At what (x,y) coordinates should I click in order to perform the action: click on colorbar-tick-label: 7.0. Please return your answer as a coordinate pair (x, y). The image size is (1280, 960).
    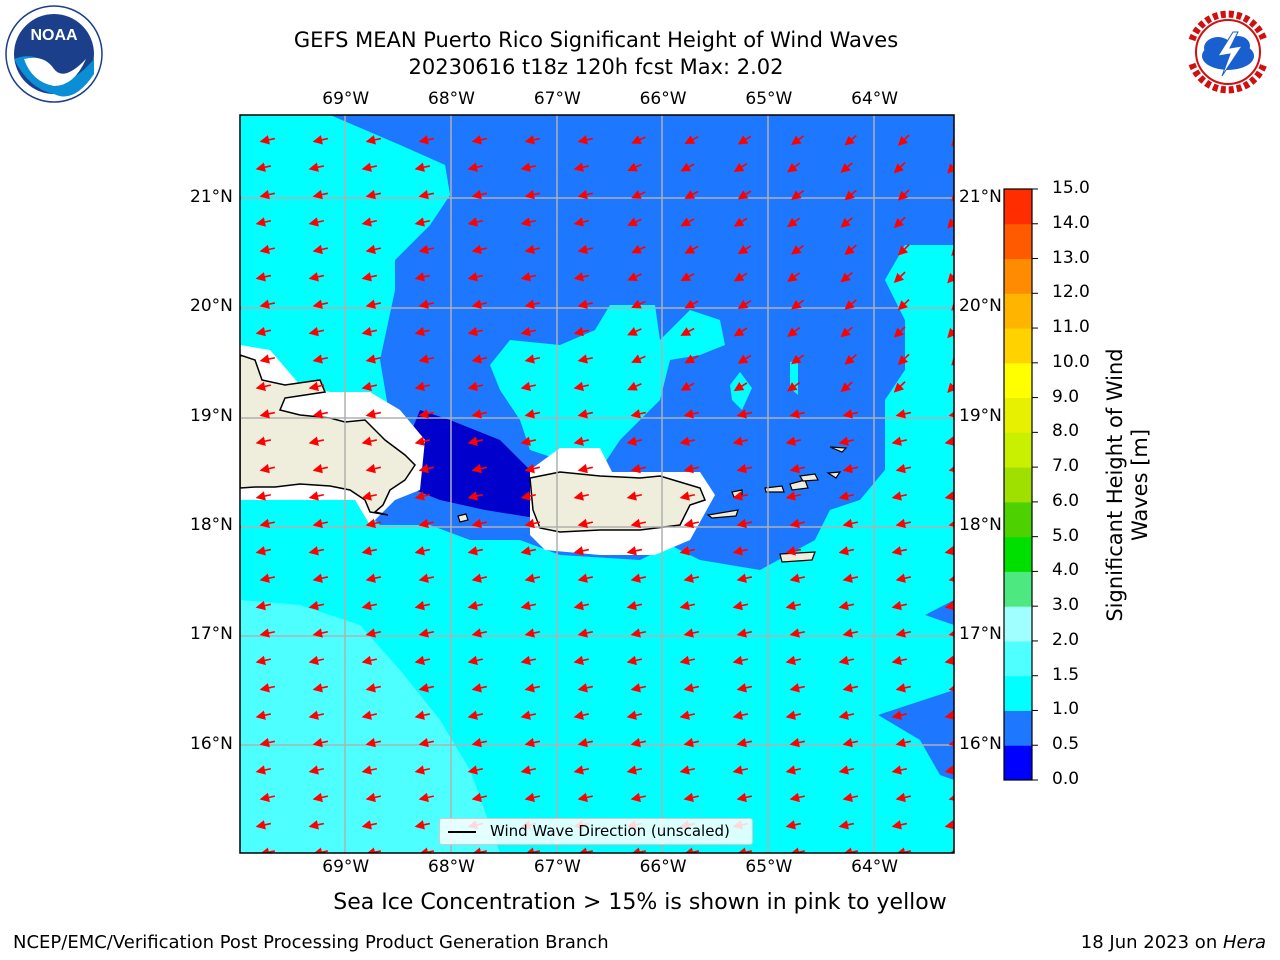
    Looking at the image, I should click on (1066, 466).